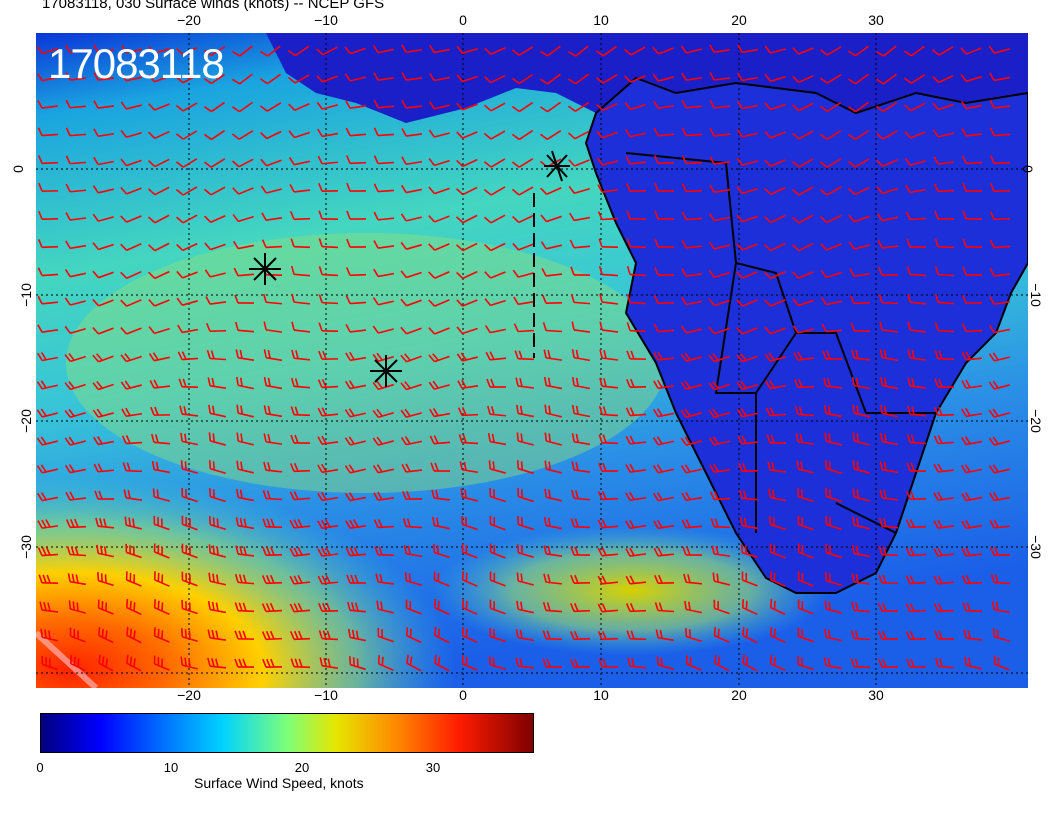 Image resolution: width=1056 pixels, height=816 pixels. I want to click on lon-tick-top: 10, so click(601, 20).